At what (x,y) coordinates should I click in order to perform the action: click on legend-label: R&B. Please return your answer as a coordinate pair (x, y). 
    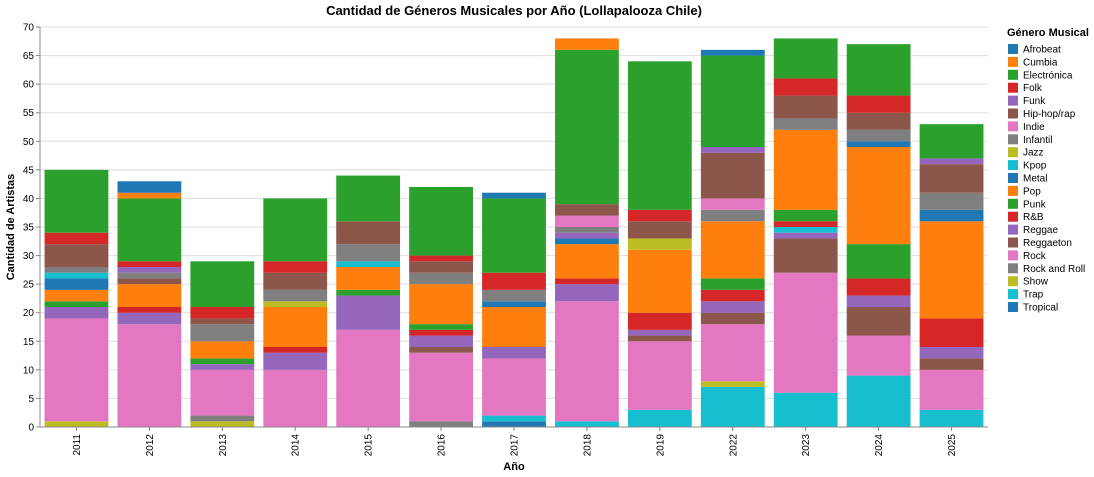
    Looking at the image, I should click on (1033, 217).